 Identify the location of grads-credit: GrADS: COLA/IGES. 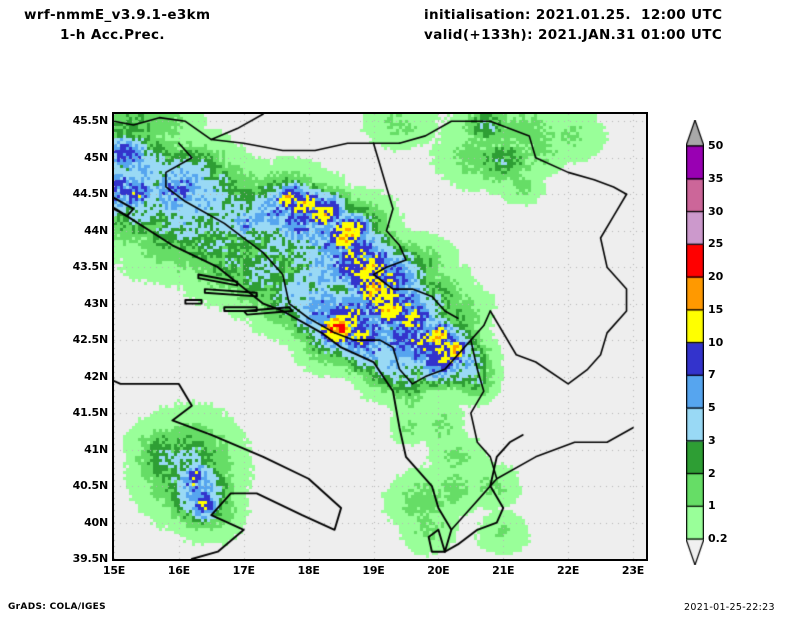
(57, 607).